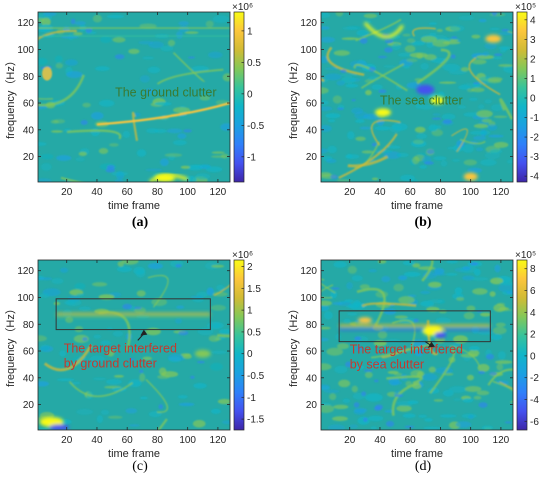  I want to click on colorbar-tick-label: 1.5, so click(254, 289).